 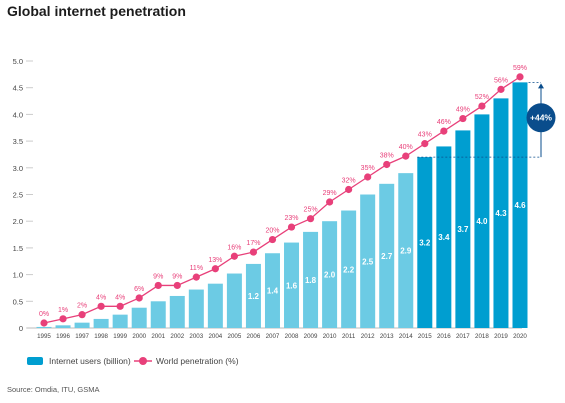 I want to click on bar-1999, so click(x=120, y=321).